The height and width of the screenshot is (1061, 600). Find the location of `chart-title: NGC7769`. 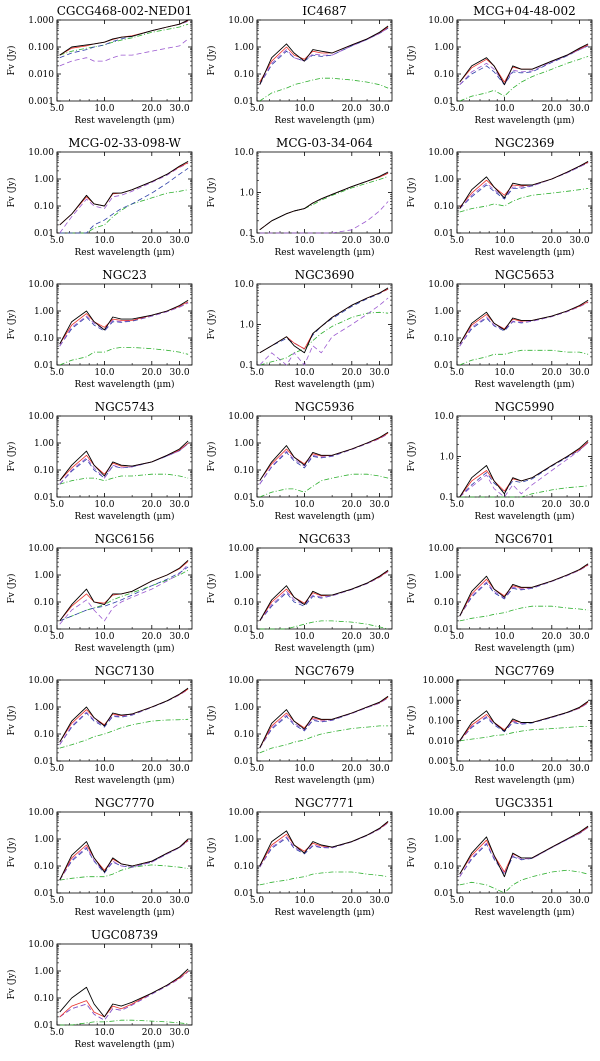

chart-title: NGC7769 is located at coordinates (525, 671).